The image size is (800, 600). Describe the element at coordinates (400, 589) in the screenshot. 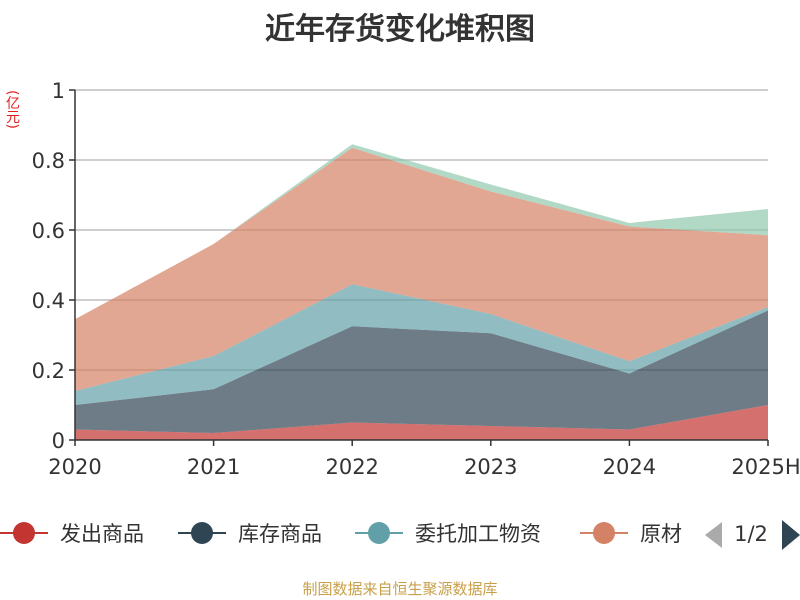

I see `data-source-note: 制图数据来自恒生聚源数据库` at that location.